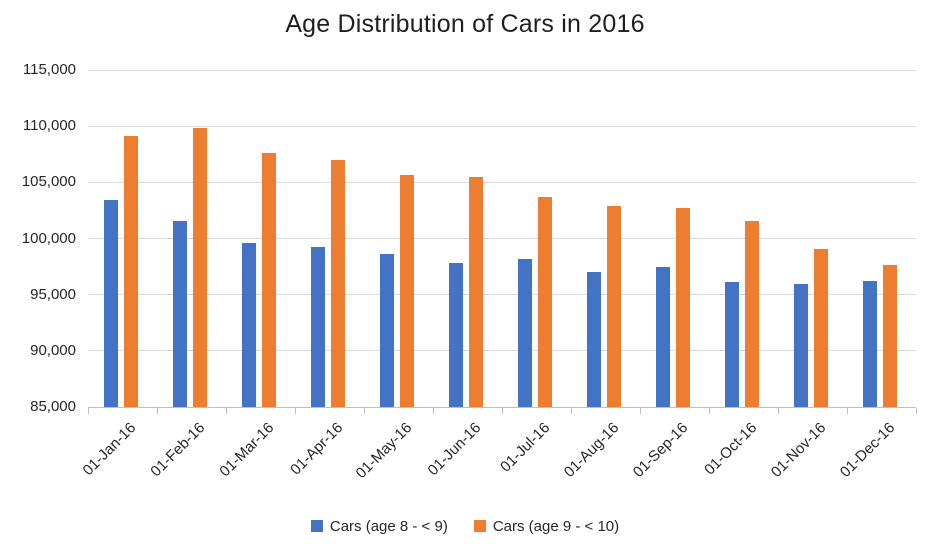 Image resolution: width=930 pixels, height=549 pixels. Describe the element at coordinates (730, 449) in the screenshot. I see `x-axis-label: 01-Oct-16` at that location.